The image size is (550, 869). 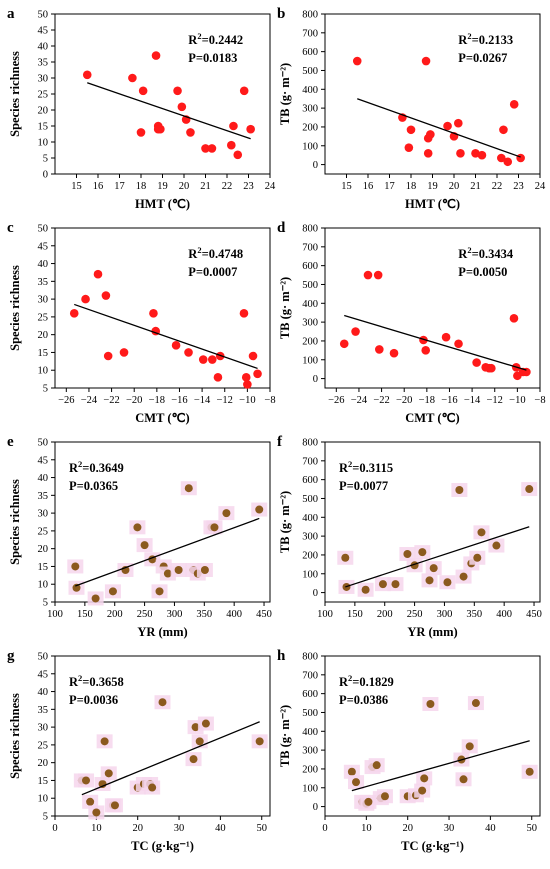 I want to click on x-tick-label: 250, so click(x=145, y=614).